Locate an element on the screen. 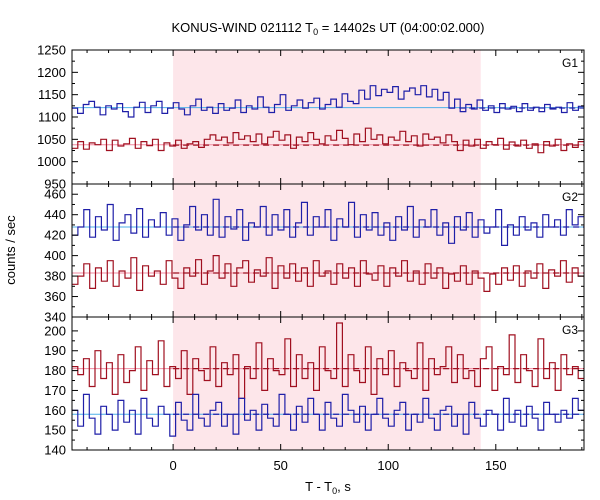 Image resolution: width=600 pixels, height=500 pixels. y-tick-label: 200 is located at coordinates (55, 330).